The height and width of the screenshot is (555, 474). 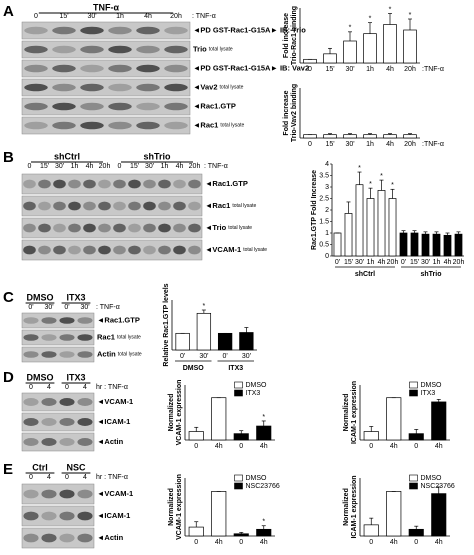 What do you see at coordinates (255, 250) in the screenshot?
I see `row-sublabel: total lysate` at bounding box center [255, 250].